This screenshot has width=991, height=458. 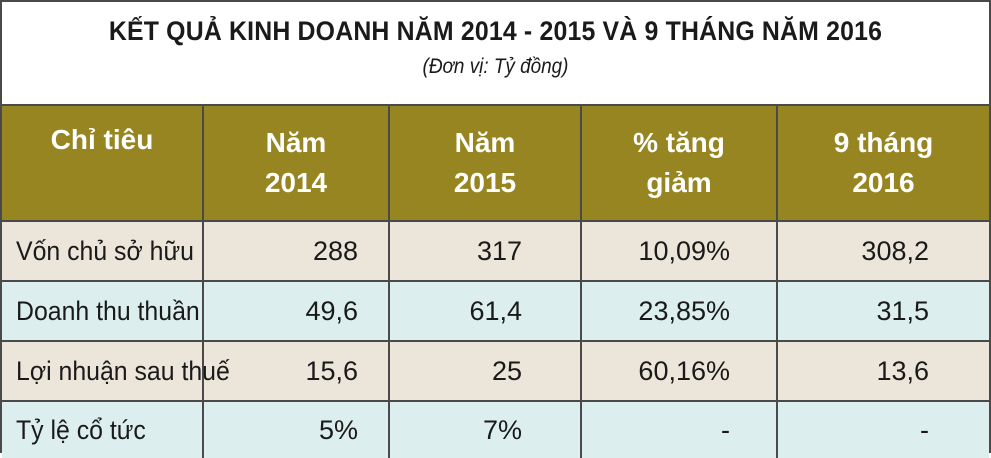 I want to click on cell-9m-2016: 308,2, so click(x=882, y=251).